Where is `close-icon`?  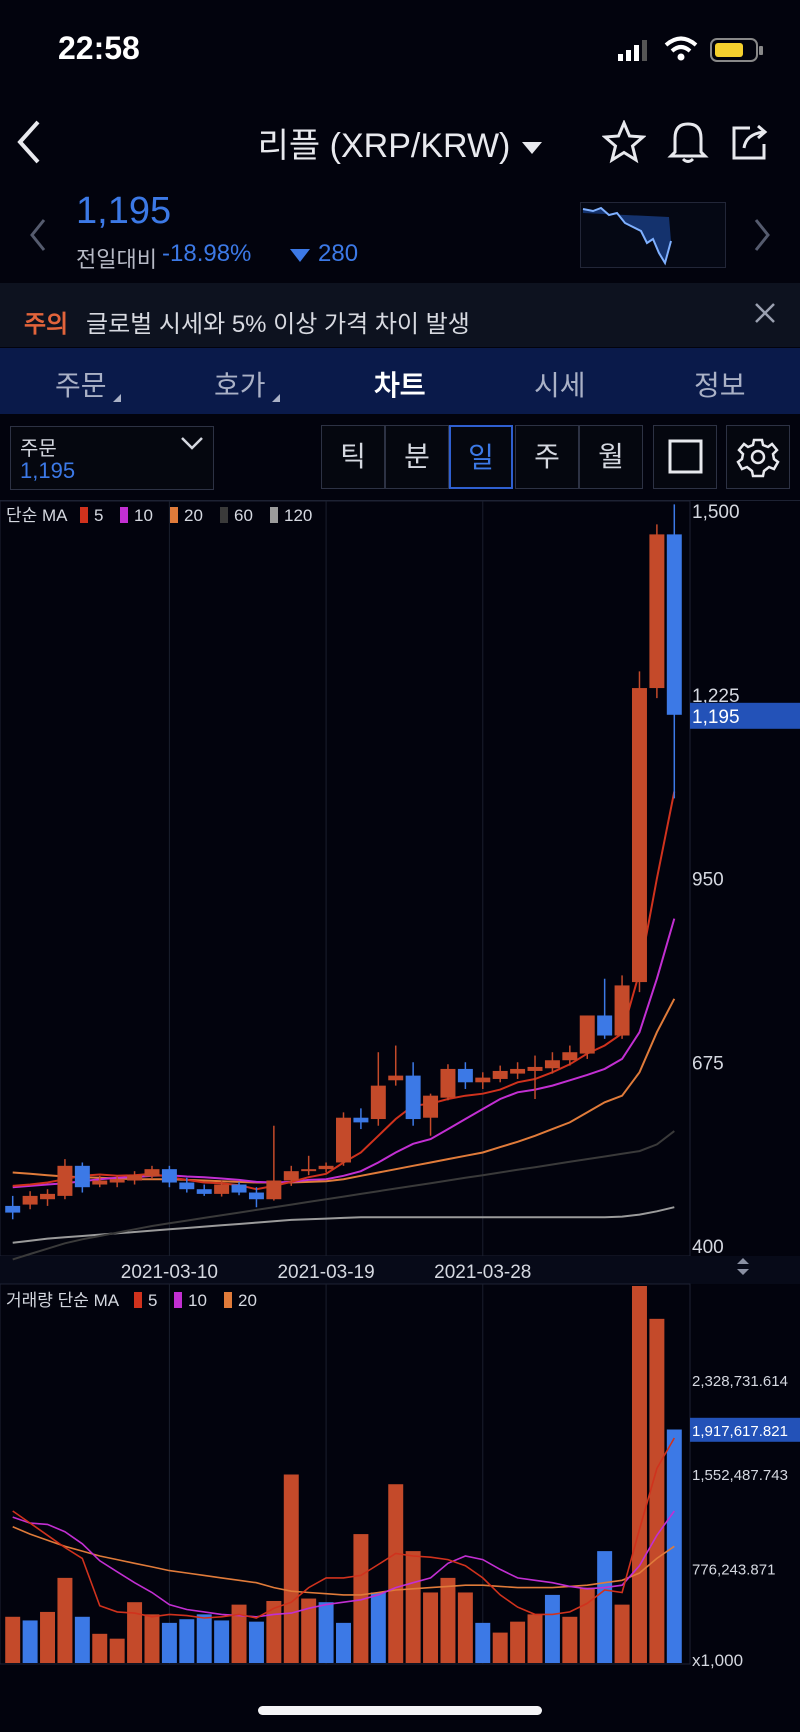
close-icon is located at coordinates (765, 313).